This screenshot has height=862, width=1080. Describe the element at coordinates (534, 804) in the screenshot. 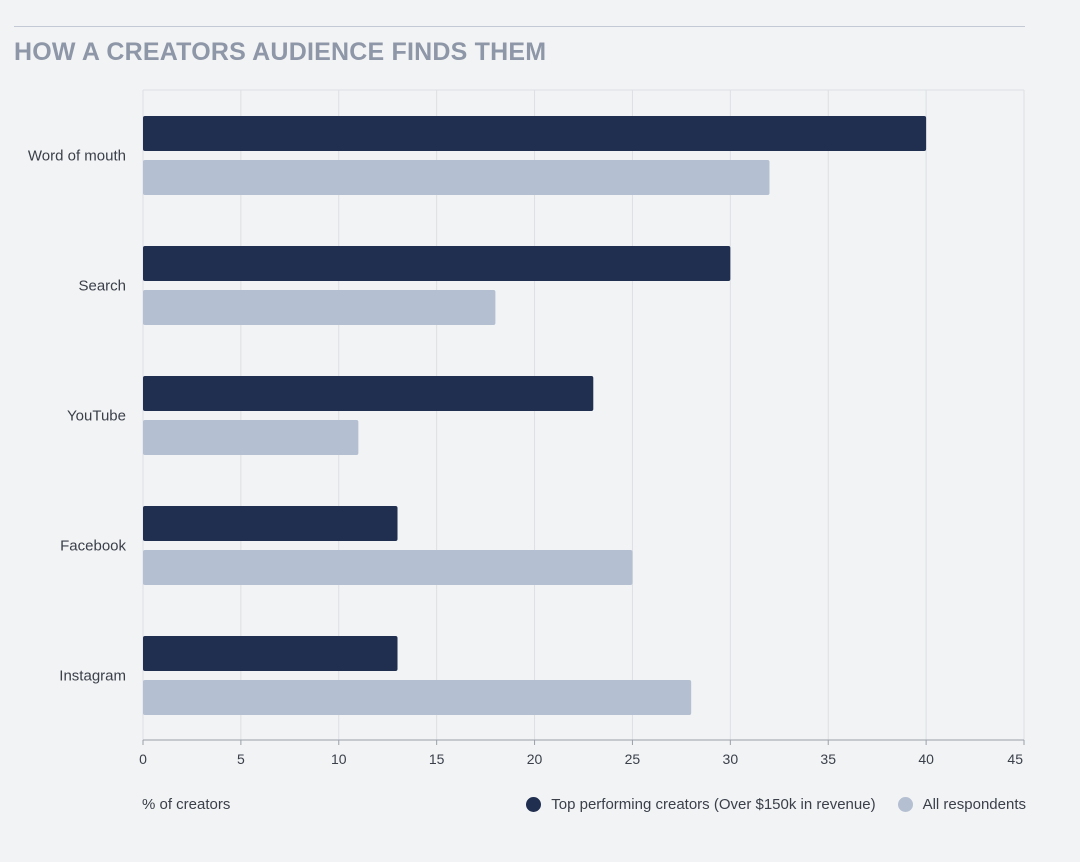

I see `legend-swatch-top-performing` at that location.